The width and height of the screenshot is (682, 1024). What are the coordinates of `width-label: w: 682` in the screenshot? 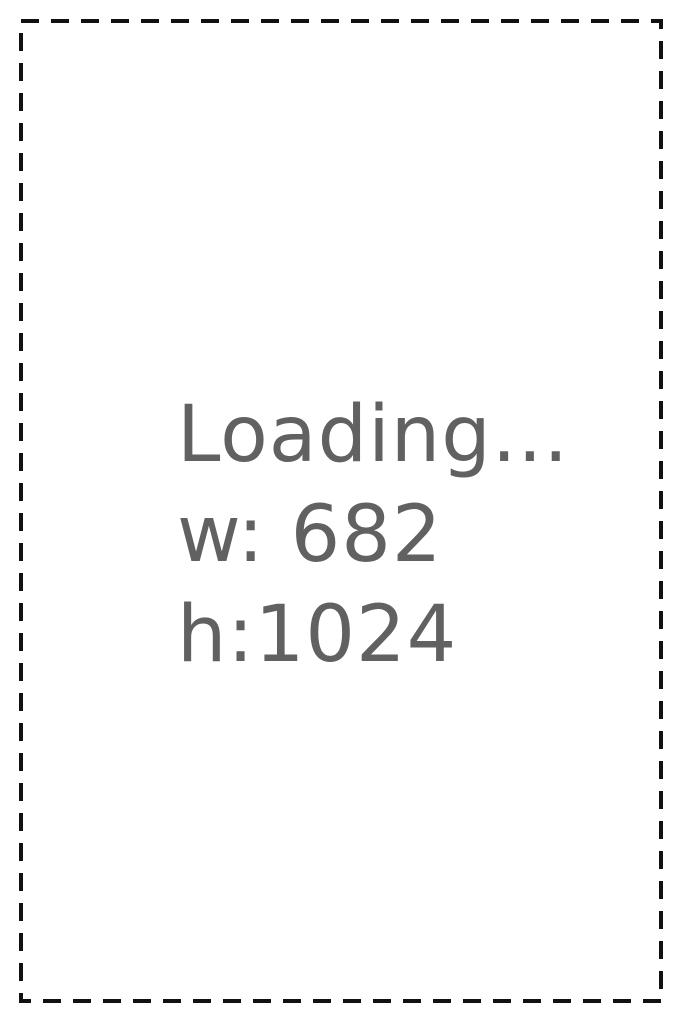 It's located at (310, 535).